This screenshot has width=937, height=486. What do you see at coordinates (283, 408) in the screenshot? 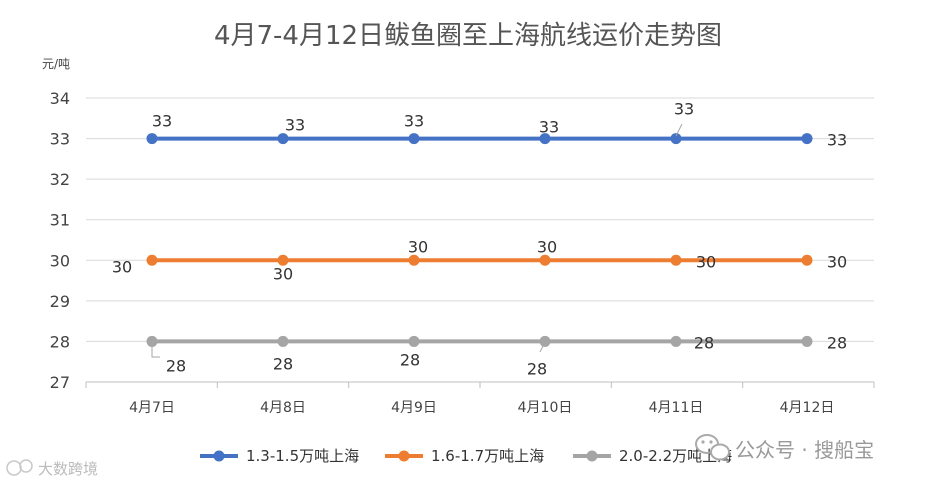
I see `x-tick-label: 4月8日` at bounding box center [283, 408].